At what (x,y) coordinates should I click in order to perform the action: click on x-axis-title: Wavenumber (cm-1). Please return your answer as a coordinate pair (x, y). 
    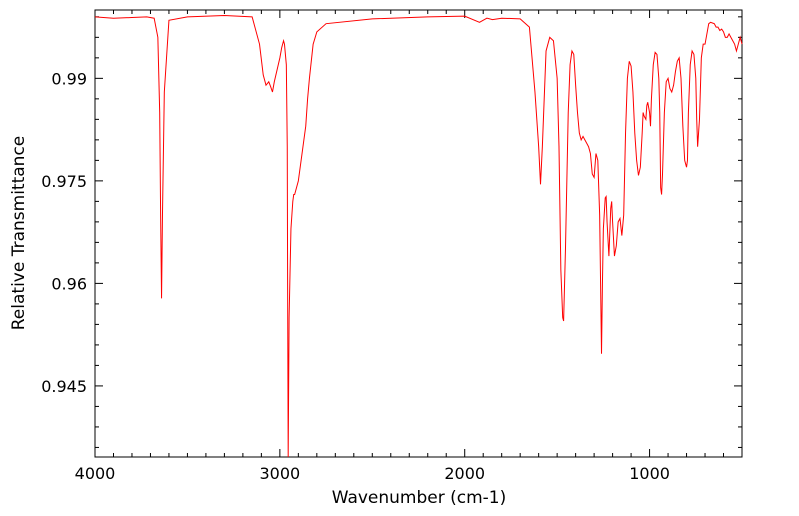
    Looking at the image, I should click on (419, 498).